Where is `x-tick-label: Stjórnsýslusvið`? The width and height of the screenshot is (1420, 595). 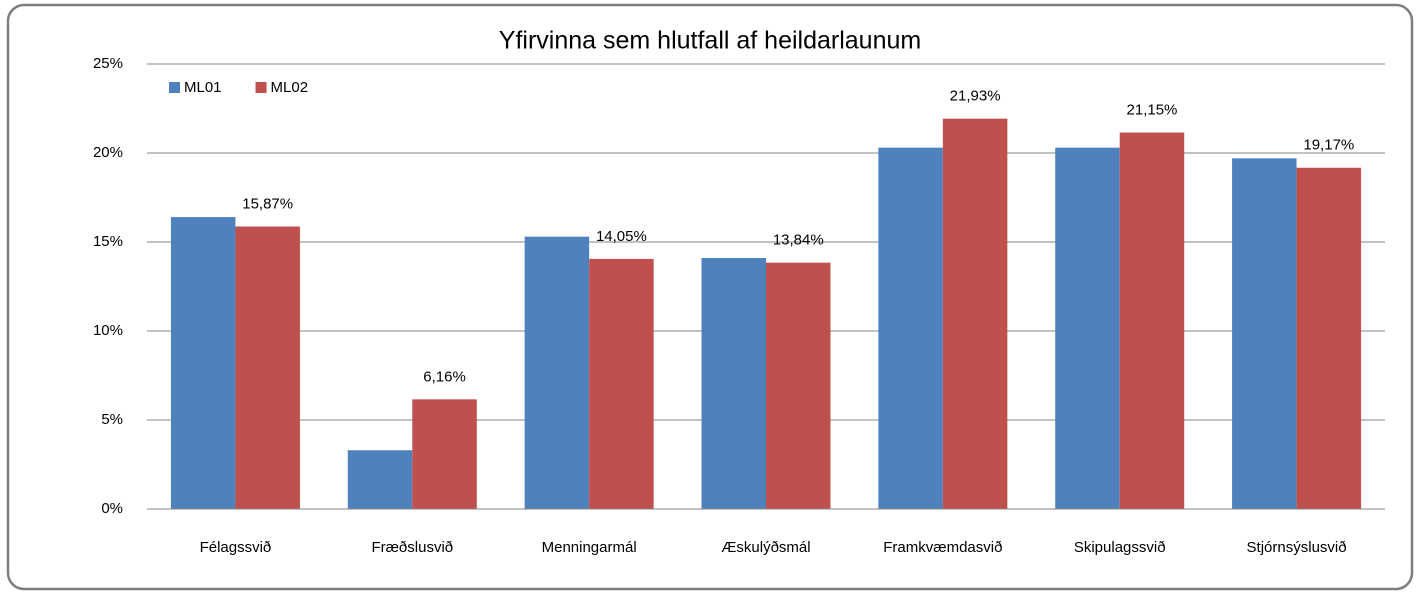 x-tick-label: Stjórnsýslusvið is located at coordinates (1297, 547).